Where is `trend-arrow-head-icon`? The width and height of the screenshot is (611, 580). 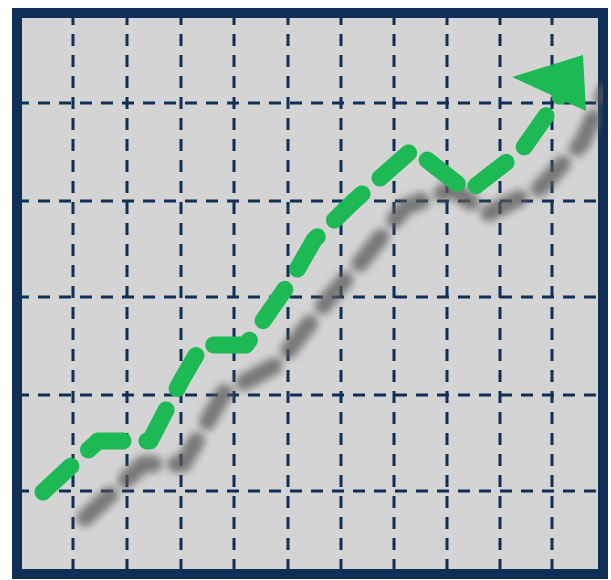
trend-arrow-head-icon is located at coordinates (549, 83).